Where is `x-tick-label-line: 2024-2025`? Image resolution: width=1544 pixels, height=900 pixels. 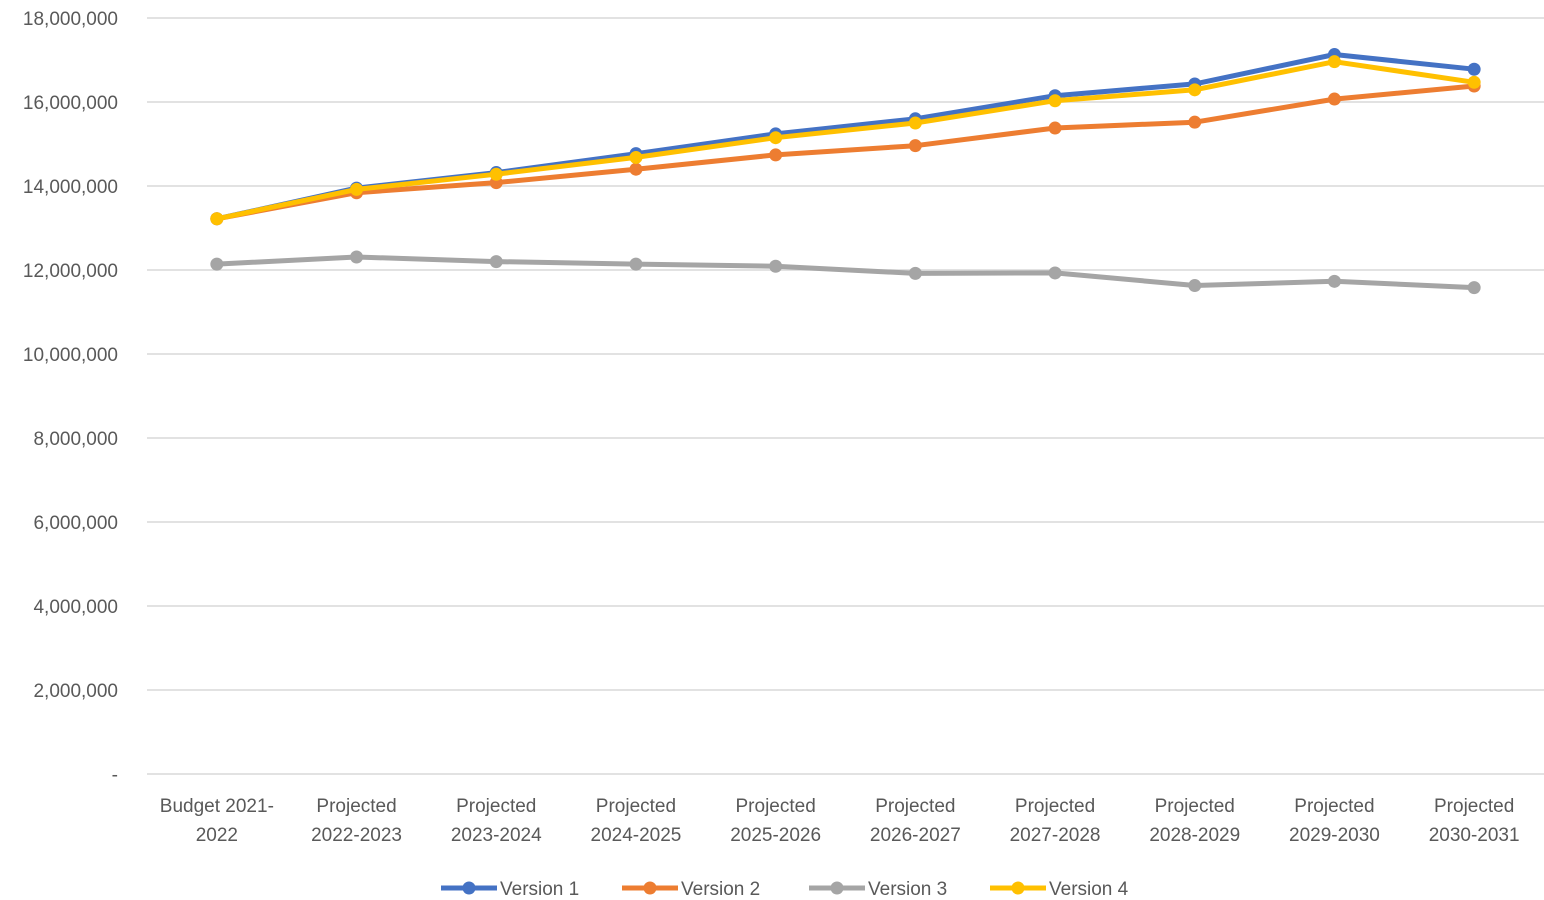
x-tick-label-line: 2024-2025 is located at coordinates (636, 835).